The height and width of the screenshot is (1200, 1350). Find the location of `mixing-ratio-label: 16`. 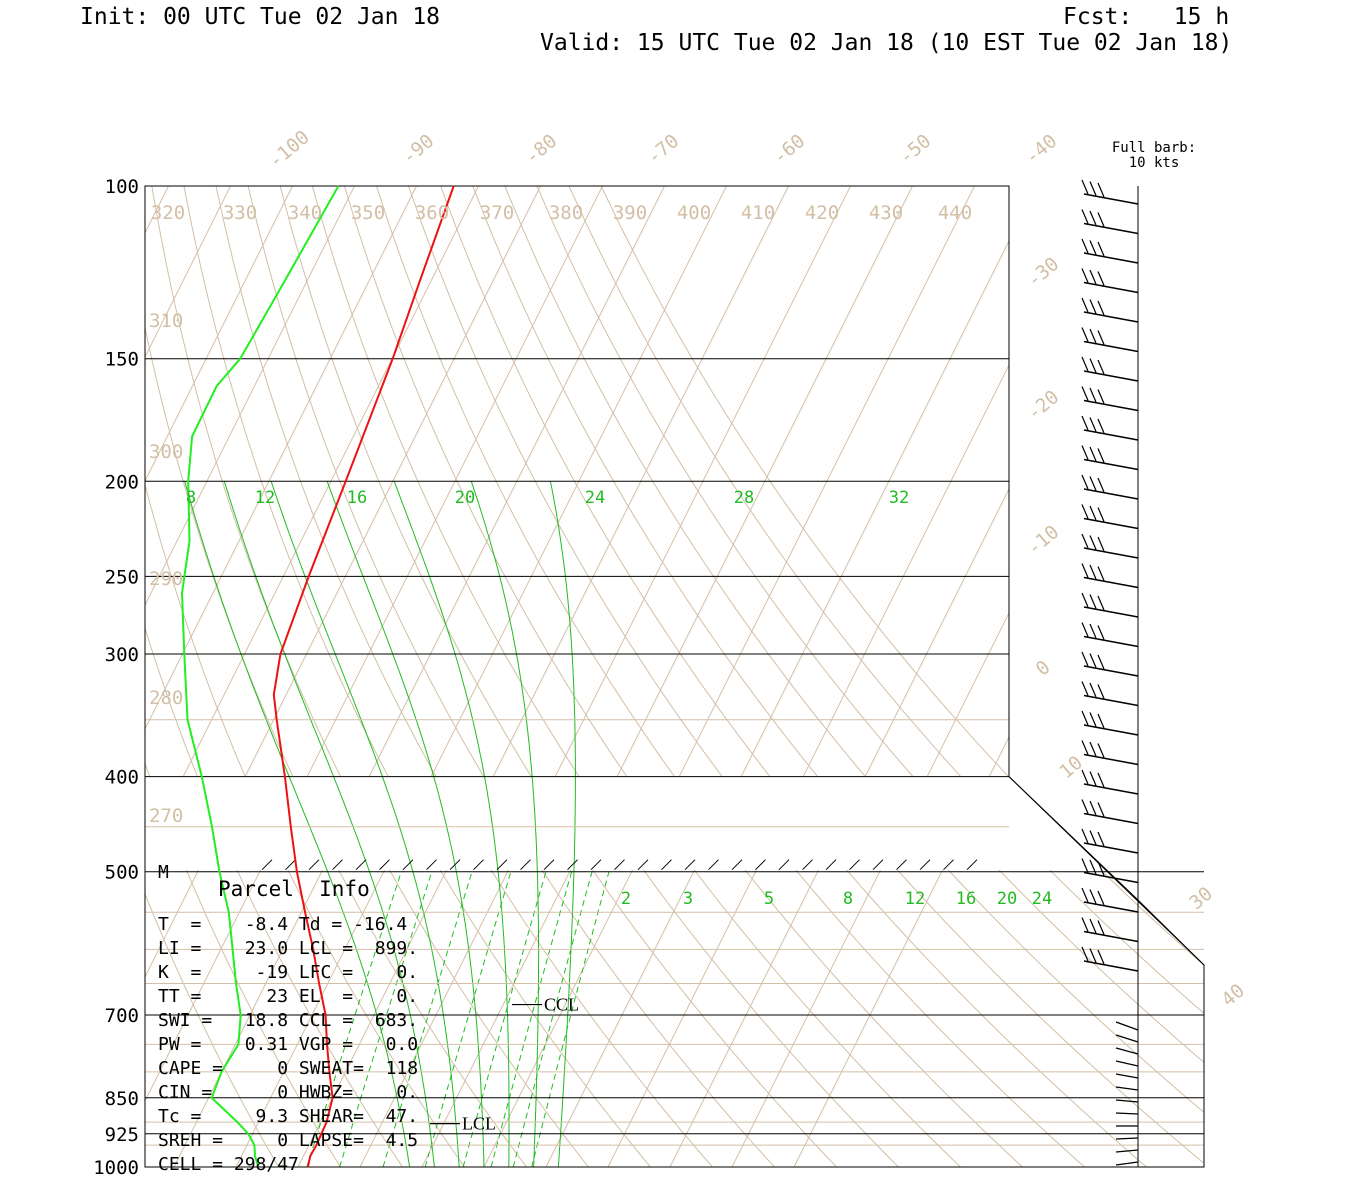

mixing-ratio-label: 16 is located at coordinates (966, 899).